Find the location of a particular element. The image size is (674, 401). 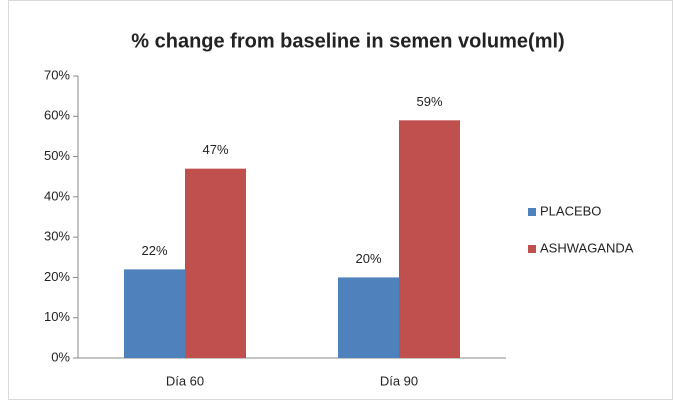

y-tick-label: 50% is located at coordinates (57, 155).